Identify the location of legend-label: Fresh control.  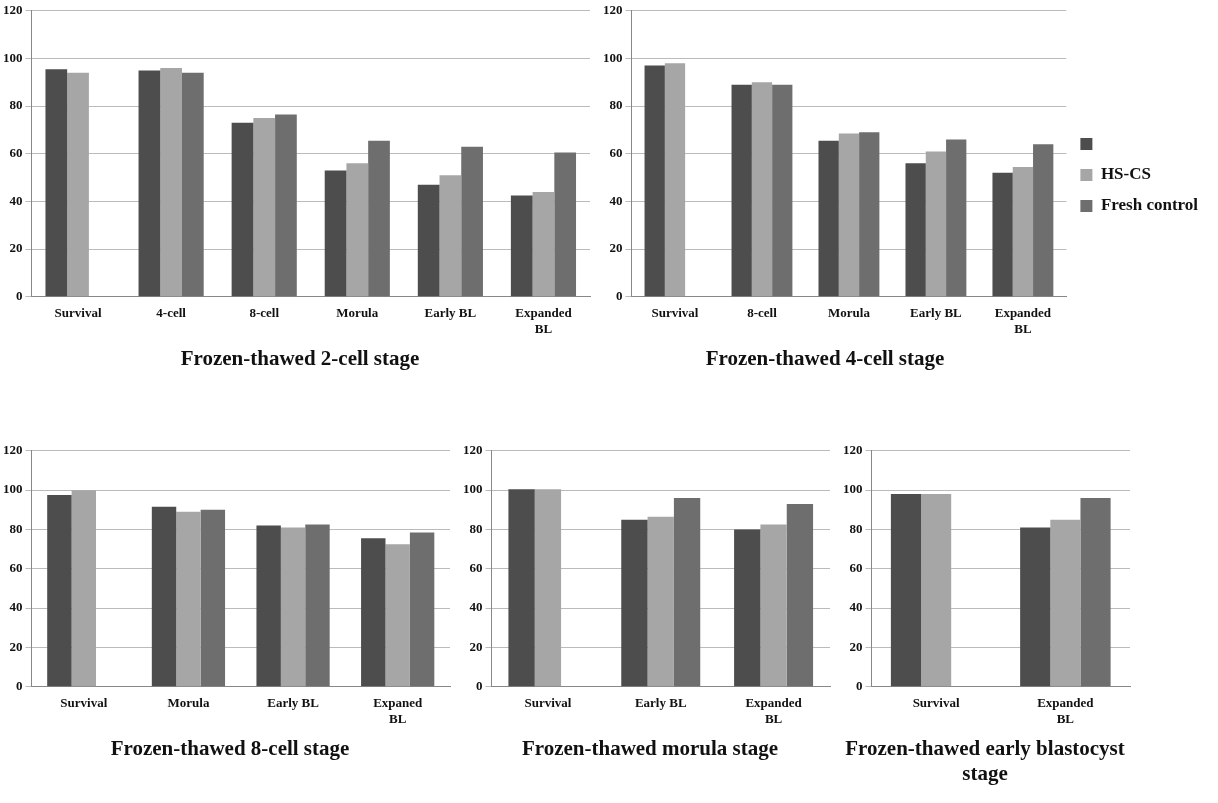
(1149, 205).